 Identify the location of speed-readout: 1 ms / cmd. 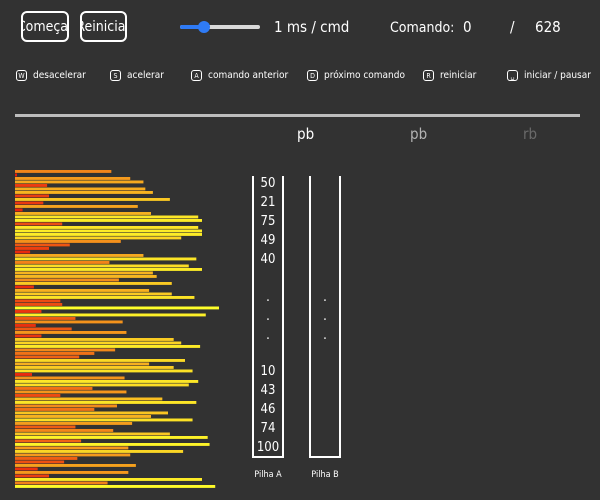
(312, 27).